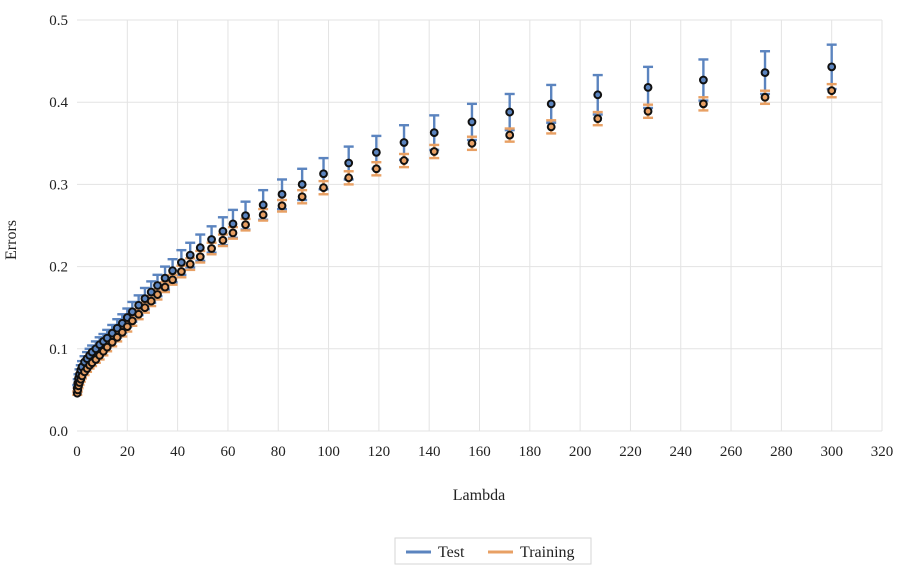 The image size is (904, 565). I want to click on x-tick-label: 180, so click(530, 452).